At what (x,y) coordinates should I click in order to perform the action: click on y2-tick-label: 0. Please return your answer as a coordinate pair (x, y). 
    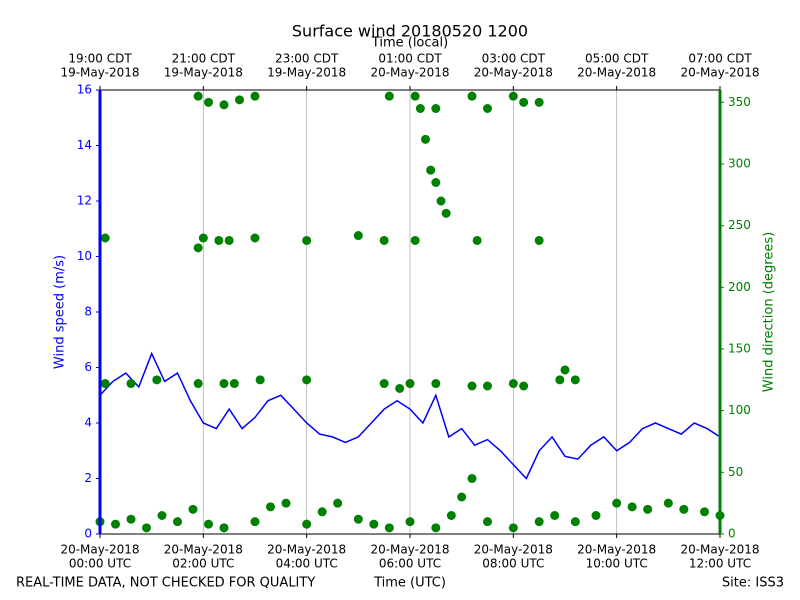
    Looking at the image, I should click on (732, 534).